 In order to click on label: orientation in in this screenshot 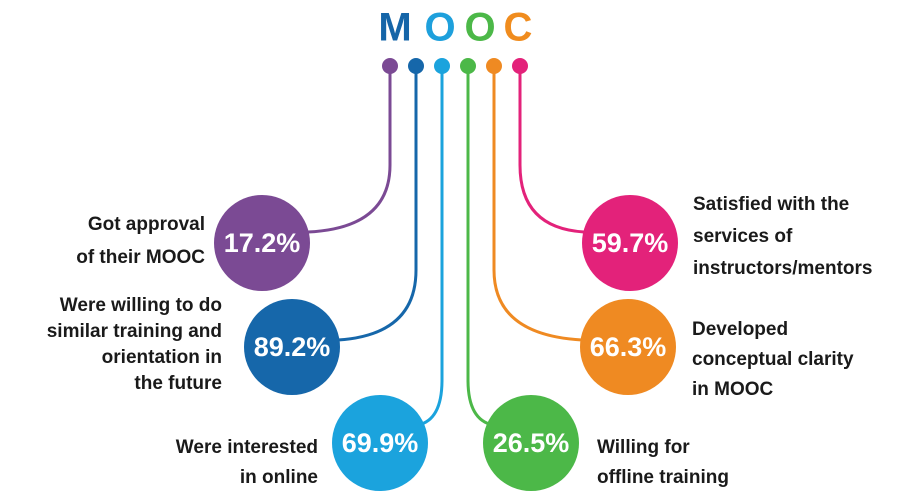, I will do `click(162, 357)`.